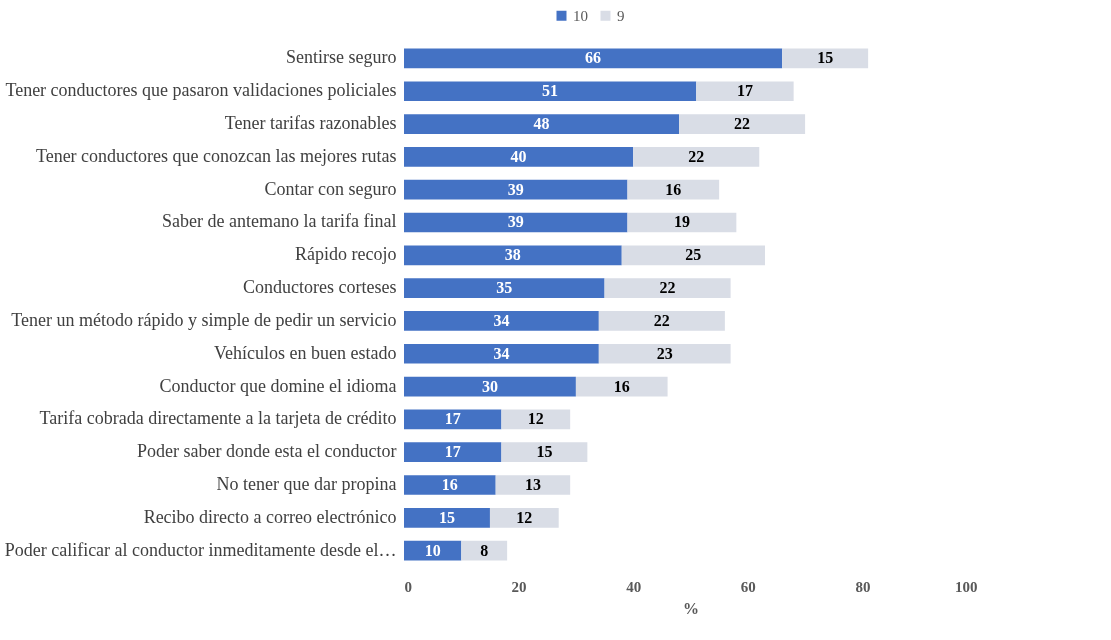  I want to click on legend-label: 9, so click(621, 15).